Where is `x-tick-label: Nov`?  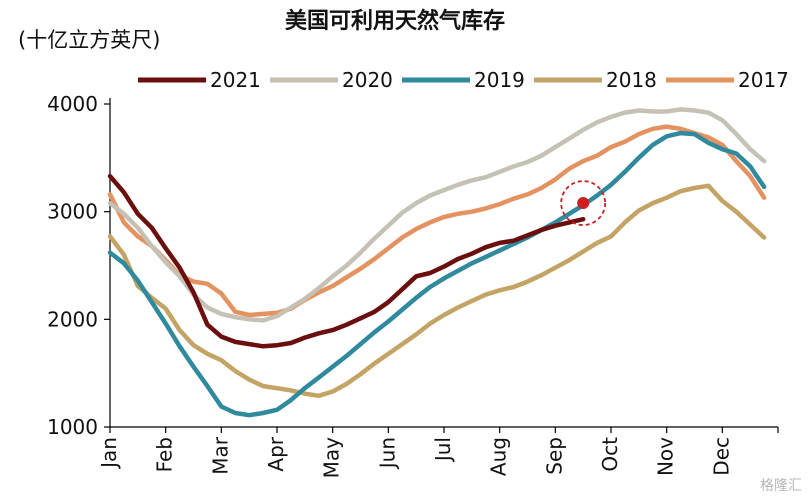 x-tick-label: Nov is located at coordinates (666, 456).